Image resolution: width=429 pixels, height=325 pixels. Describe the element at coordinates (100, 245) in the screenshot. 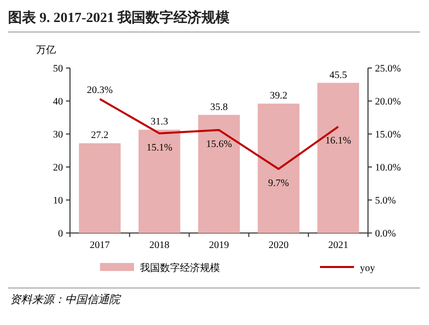

I see `x-tick-label: 2017` at that location.